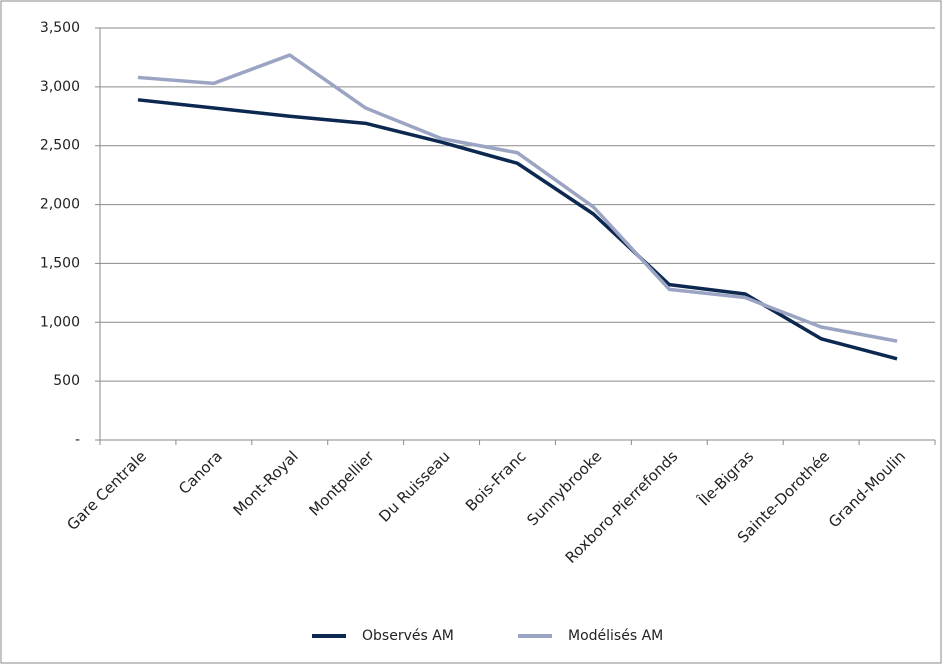 The height and width of the screenshot is (664, 942). I want to click on y-tick-label: 1,500, so click(60, 263).